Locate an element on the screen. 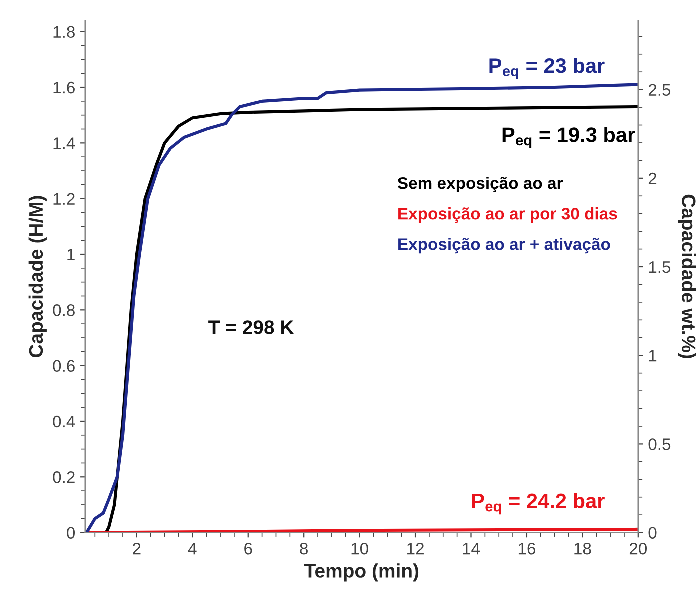 This screenshot has width=700, height=592. y-axis-title: Capacidade (H/M) is located at coordinates (37, 277).